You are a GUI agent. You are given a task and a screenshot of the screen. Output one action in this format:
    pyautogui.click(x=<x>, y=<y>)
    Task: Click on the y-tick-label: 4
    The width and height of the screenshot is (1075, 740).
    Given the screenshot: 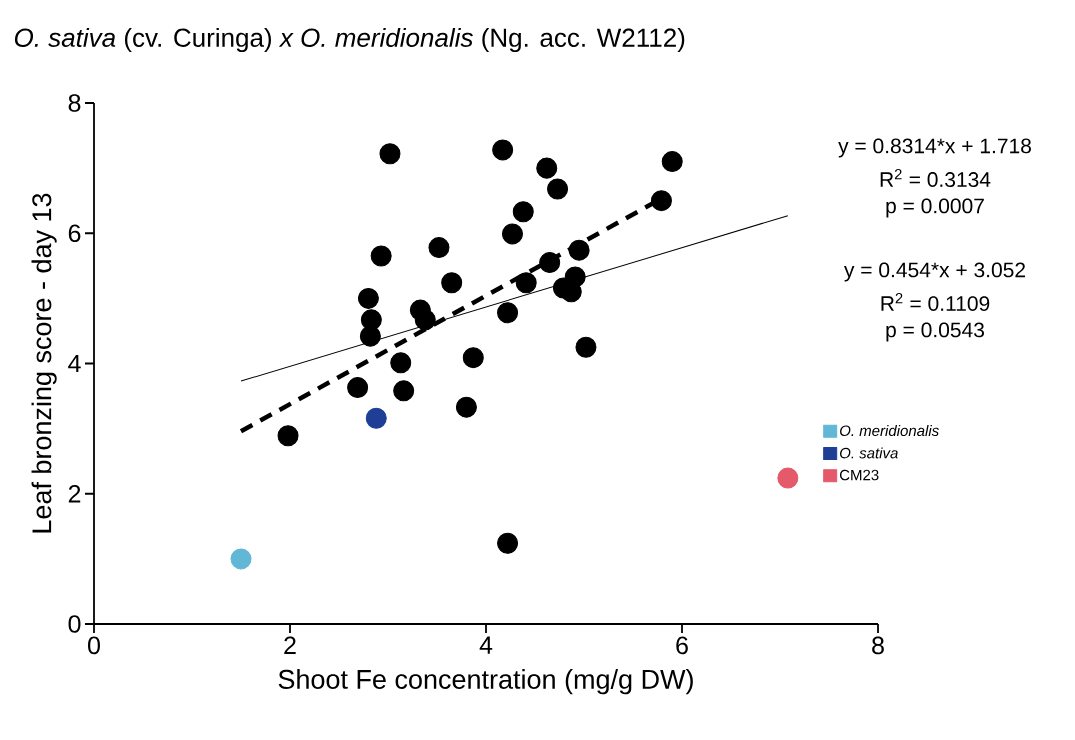 What is the action you would take?
    pyautogui.click(x=74, y=363)
    